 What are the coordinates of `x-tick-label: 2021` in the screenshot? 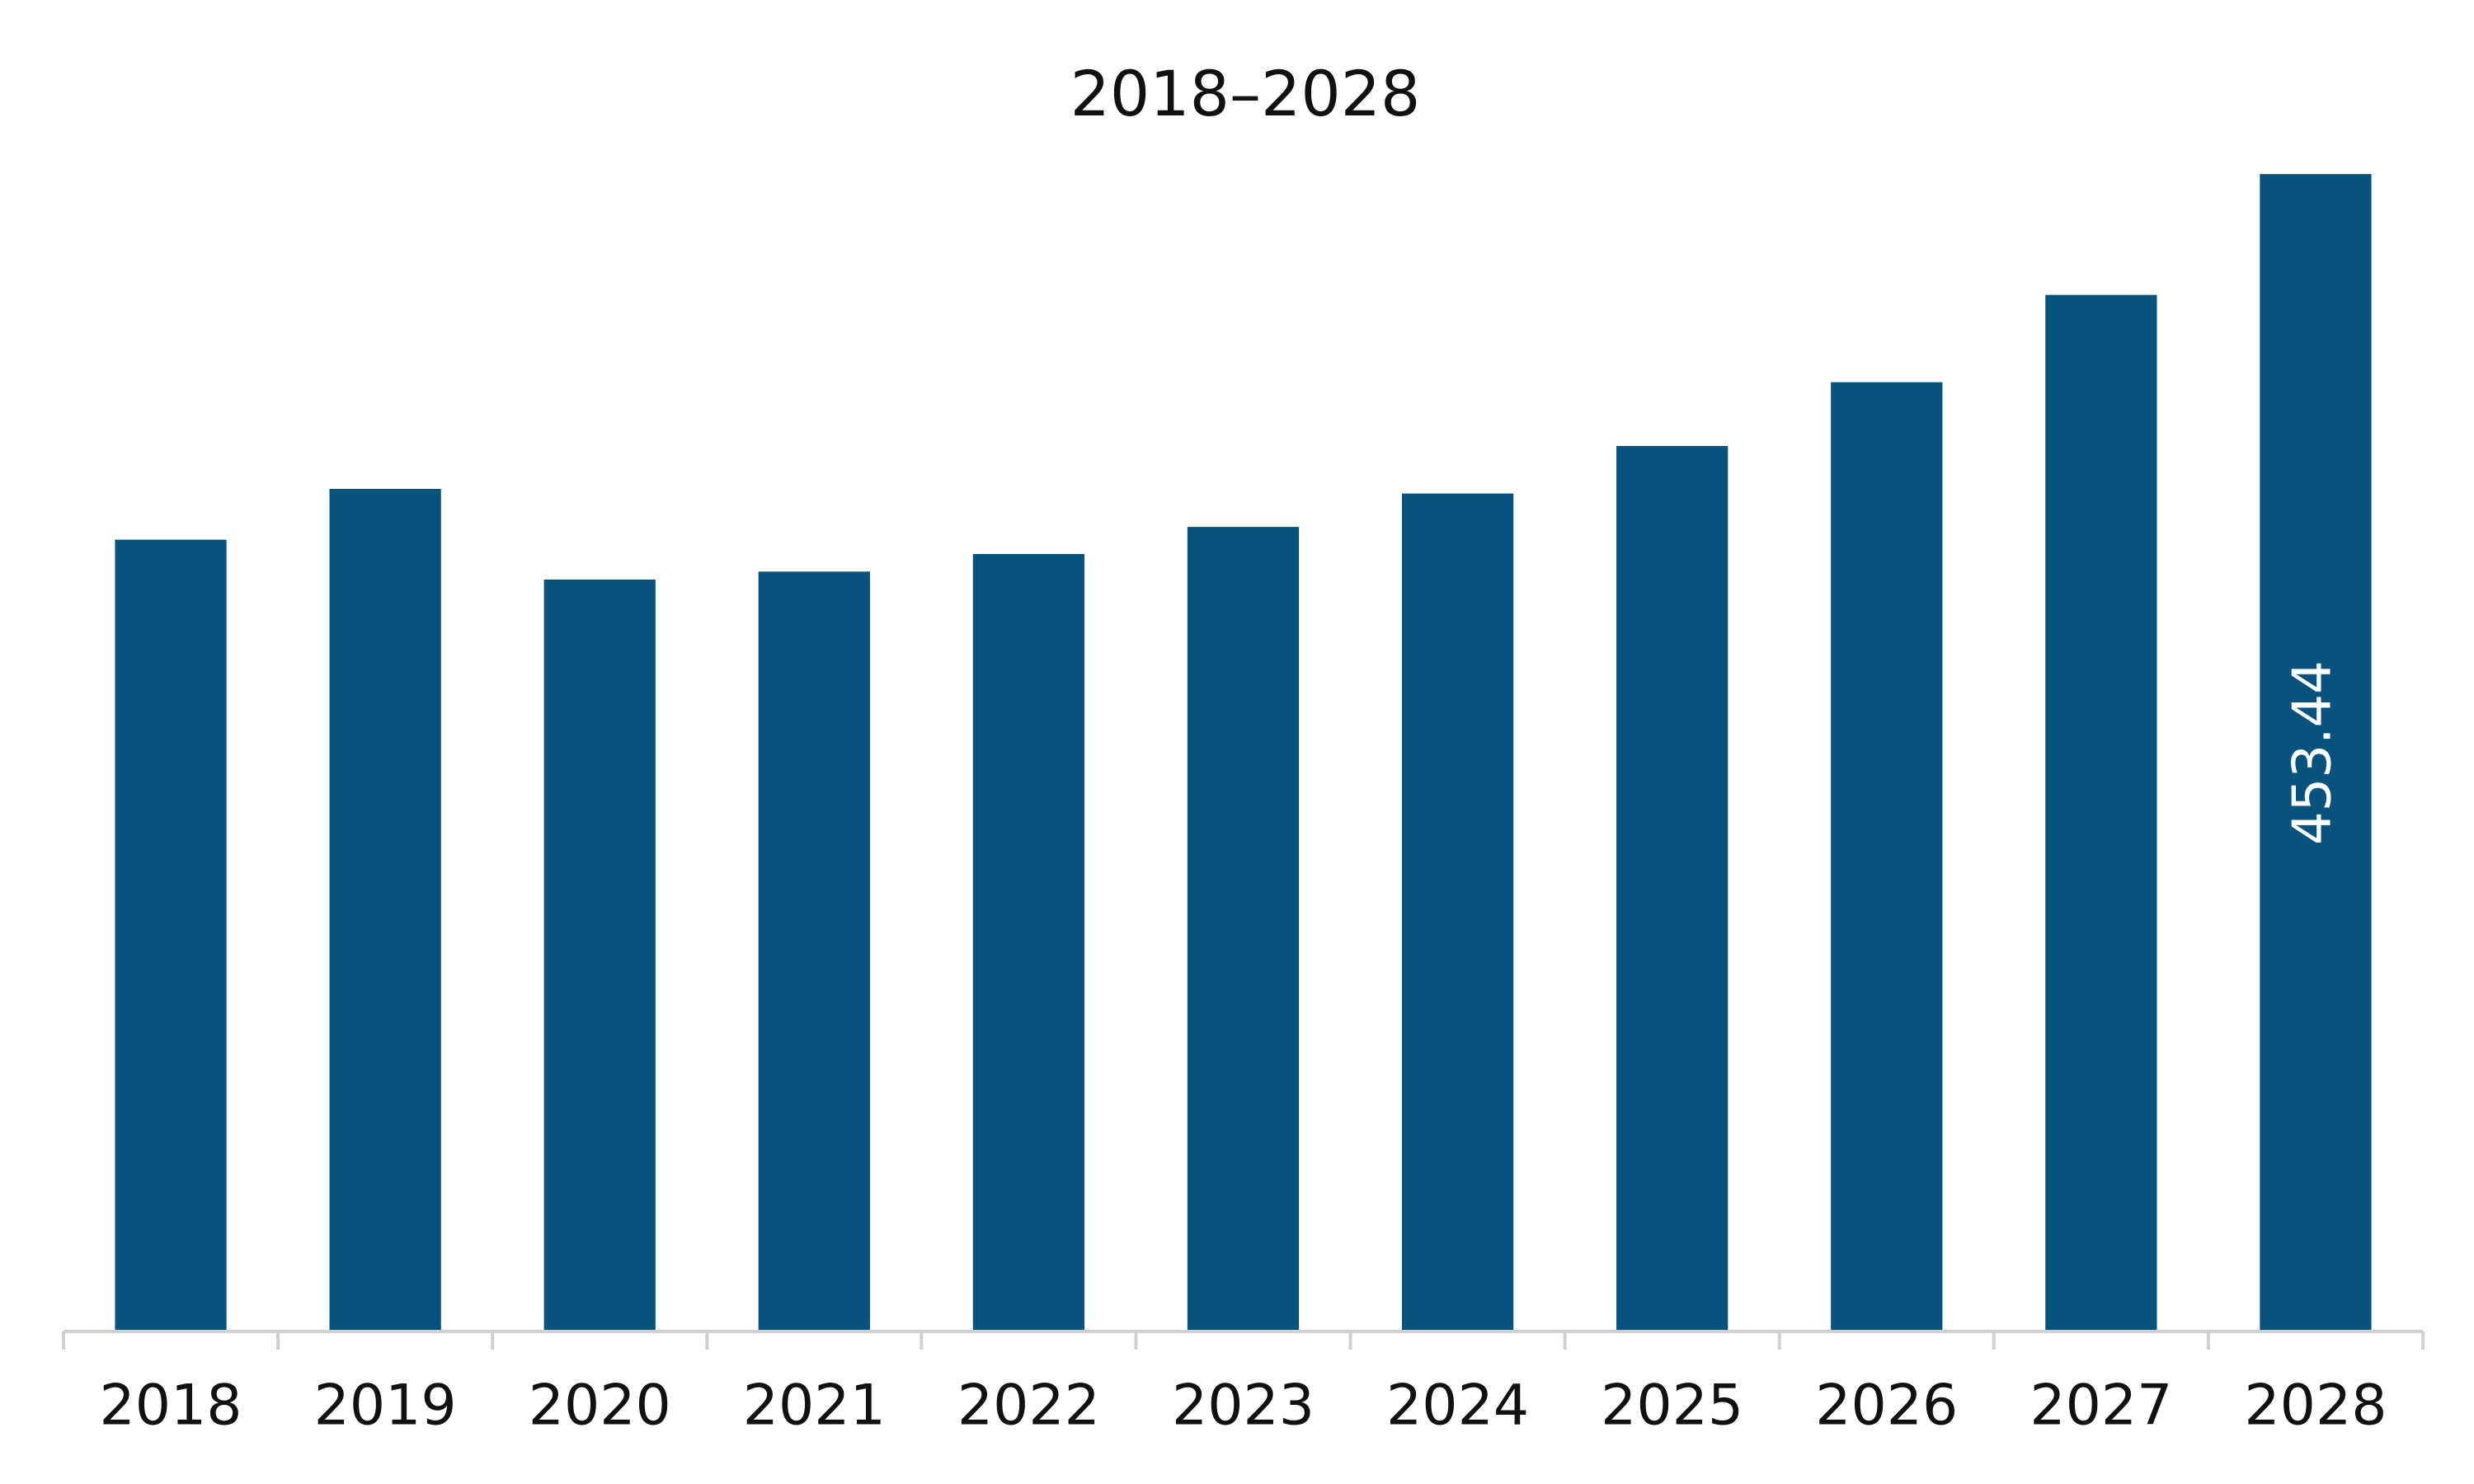 It's located at (814, 1406).